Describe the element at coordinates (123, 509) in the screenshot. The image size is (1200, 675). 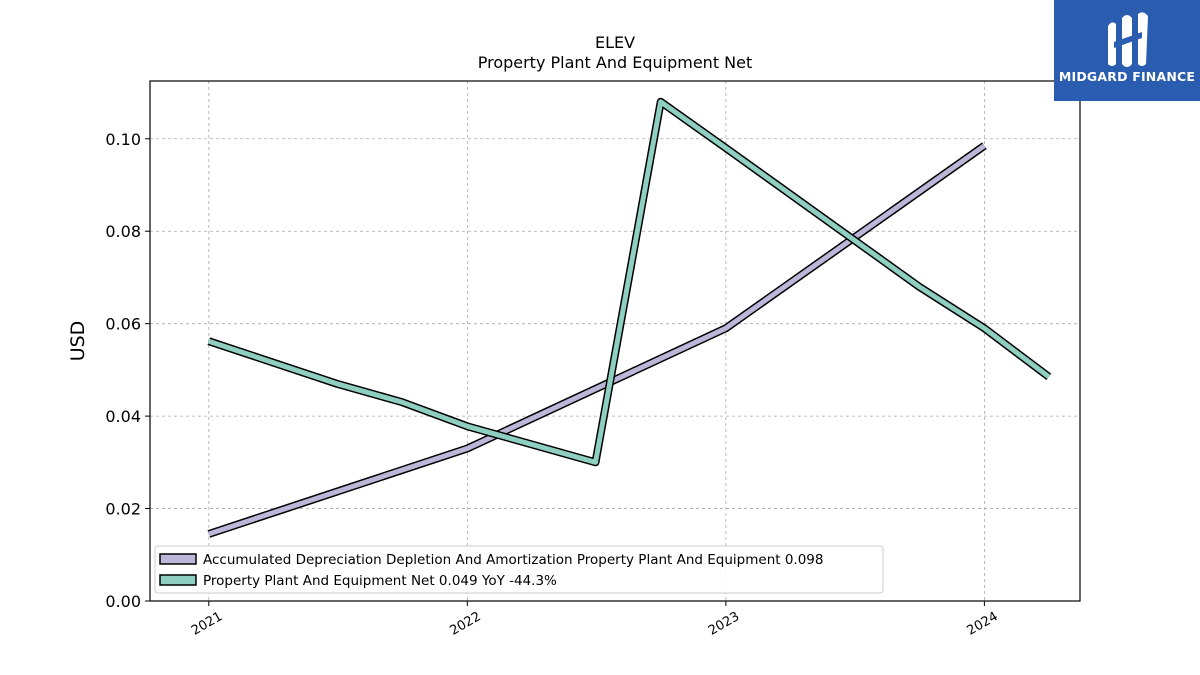
I see `y-tick-label-1: 0.02` at that location.